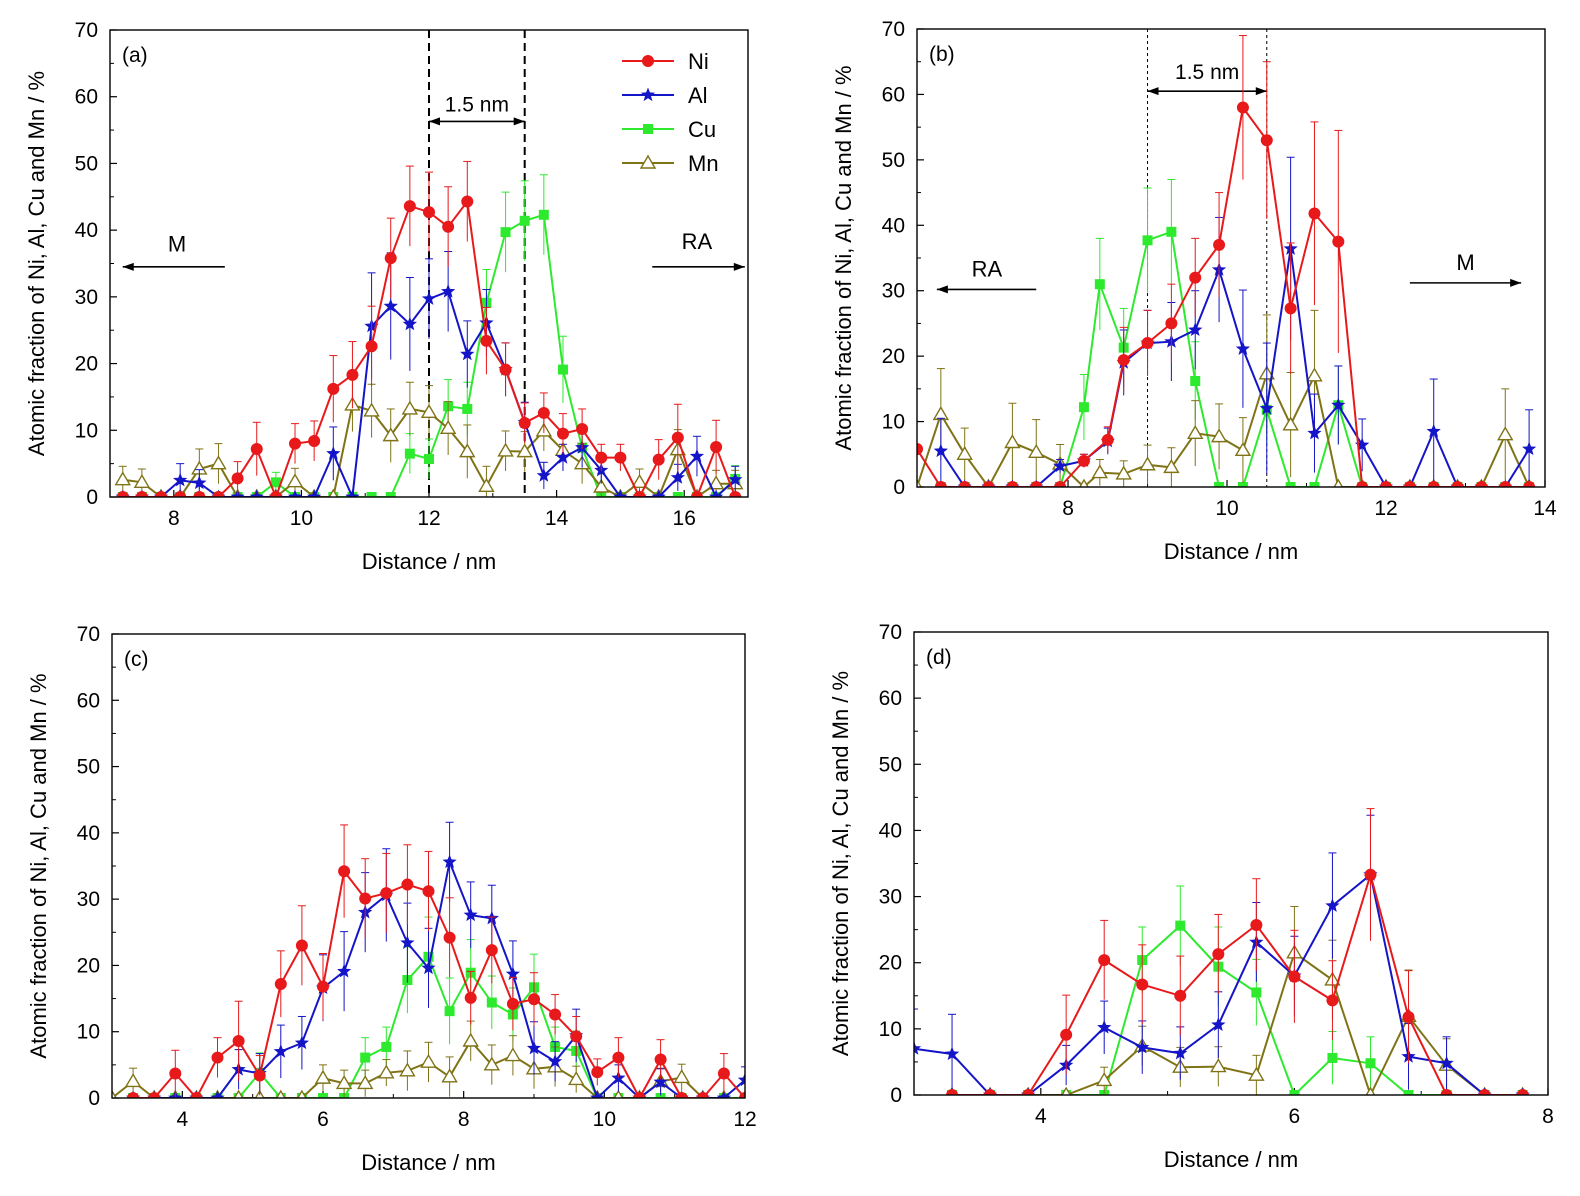  What do you see at coordinates (323, 1119) in the screenshot?
I see `x-tick-label: 6` at bounding box center [323, 1119].